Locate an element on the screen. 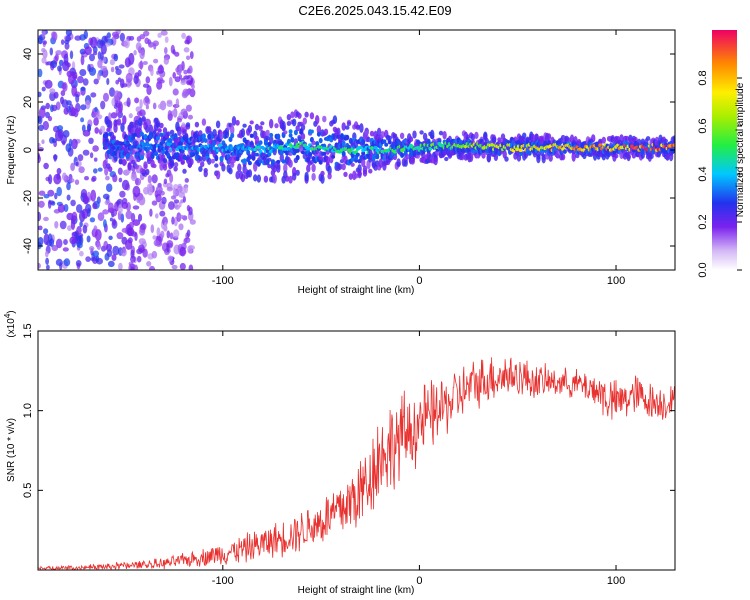 The image size is (750, 600). snr-y-scale-close: ) is located at coordinates (11, 311).